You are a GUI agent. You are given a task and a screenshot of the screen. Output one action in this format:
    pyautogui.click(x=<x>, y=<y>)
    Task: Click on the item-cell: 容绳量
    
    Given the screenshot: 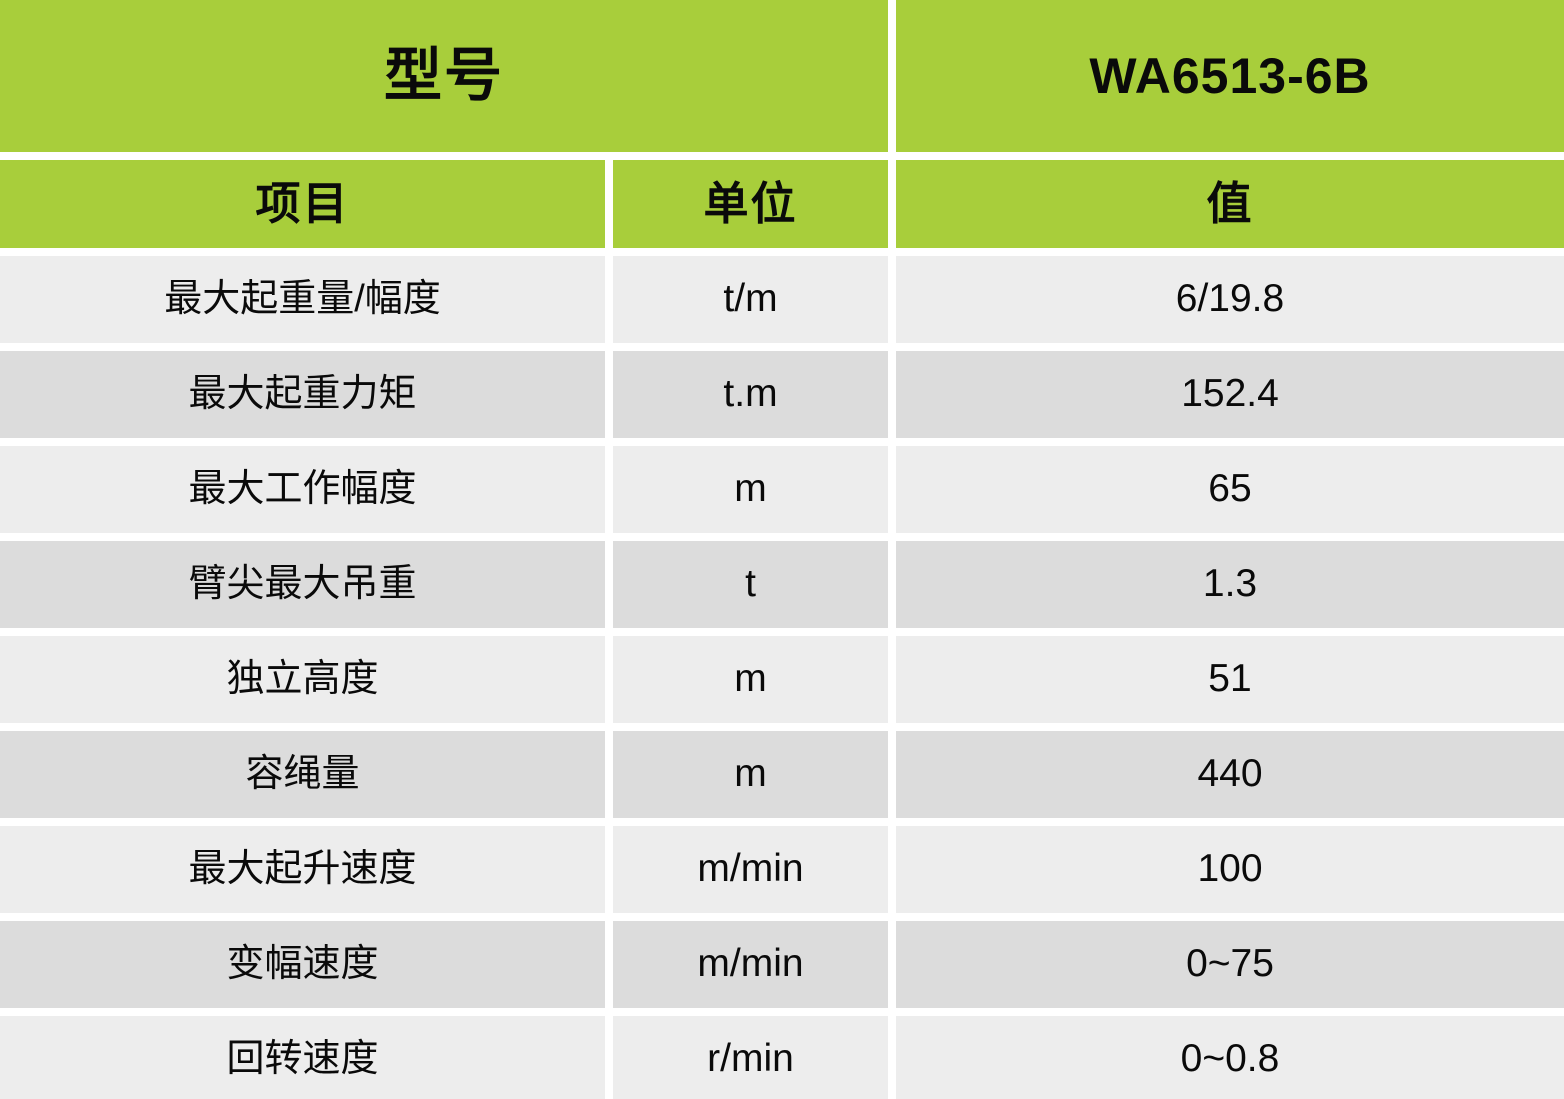 What is the action you would take?
    pyautogui.click(x=302, y=774)
    